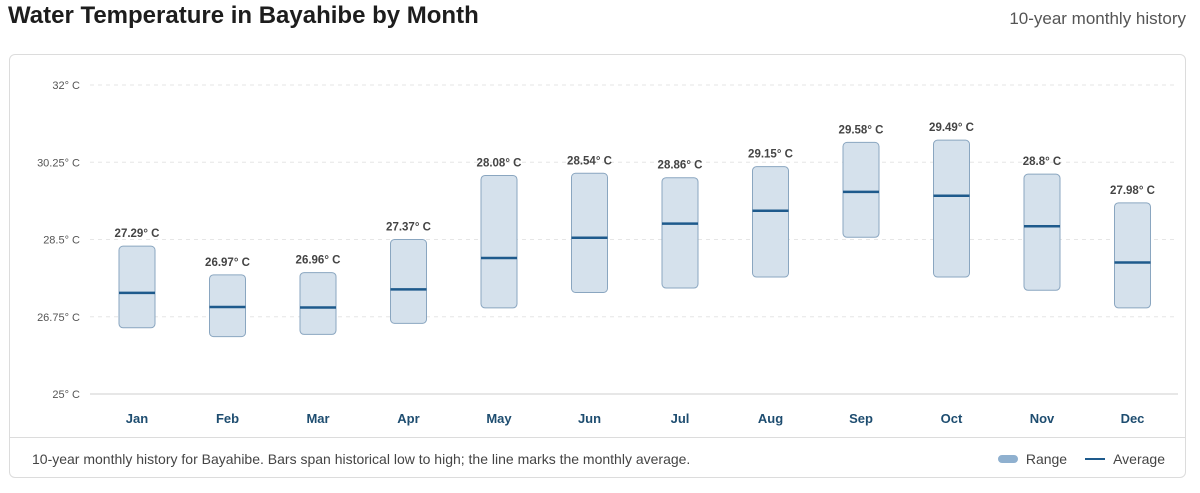 Image resolution: width=1200 pixels, height=493 pixels. Describe the element at coordinates (1007, 459) in the screenshot. I see `legend-range-swatch` at that location.